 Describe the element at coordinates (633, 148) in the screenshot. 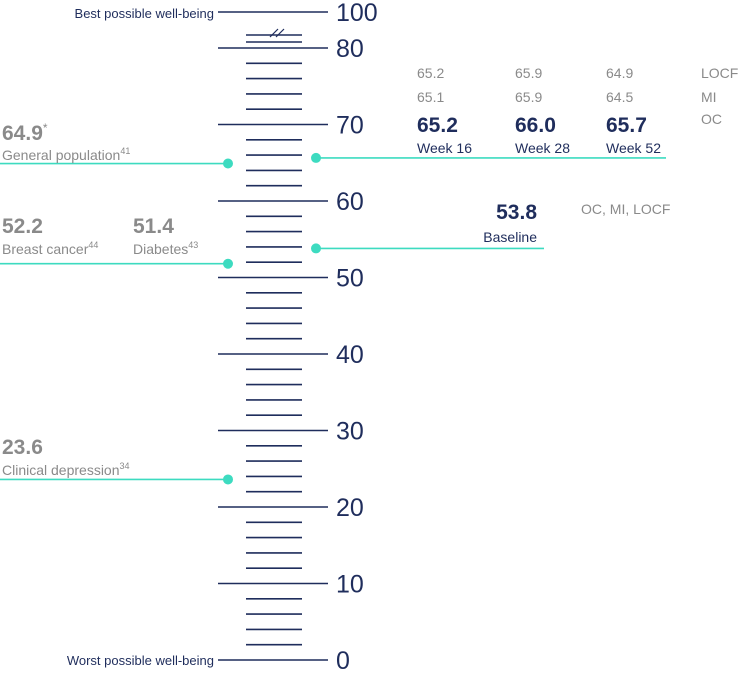

I see `week52-label: Week 52` at that location.